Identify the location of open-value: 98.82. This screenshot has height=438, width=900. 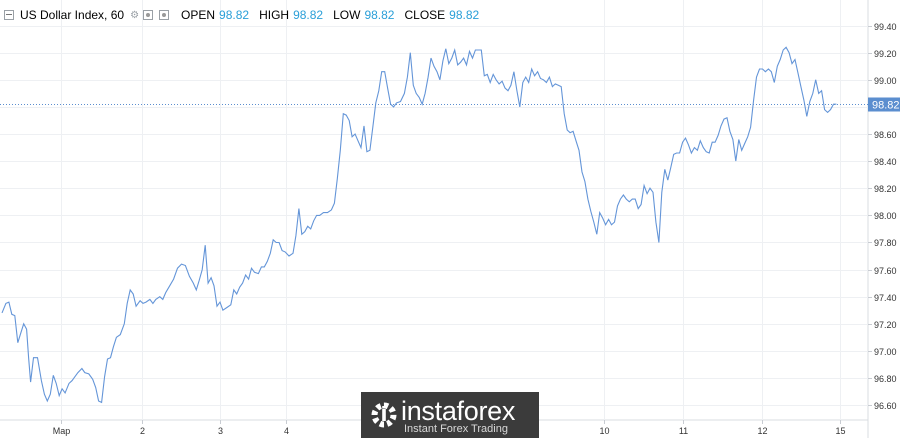
(234, 15).